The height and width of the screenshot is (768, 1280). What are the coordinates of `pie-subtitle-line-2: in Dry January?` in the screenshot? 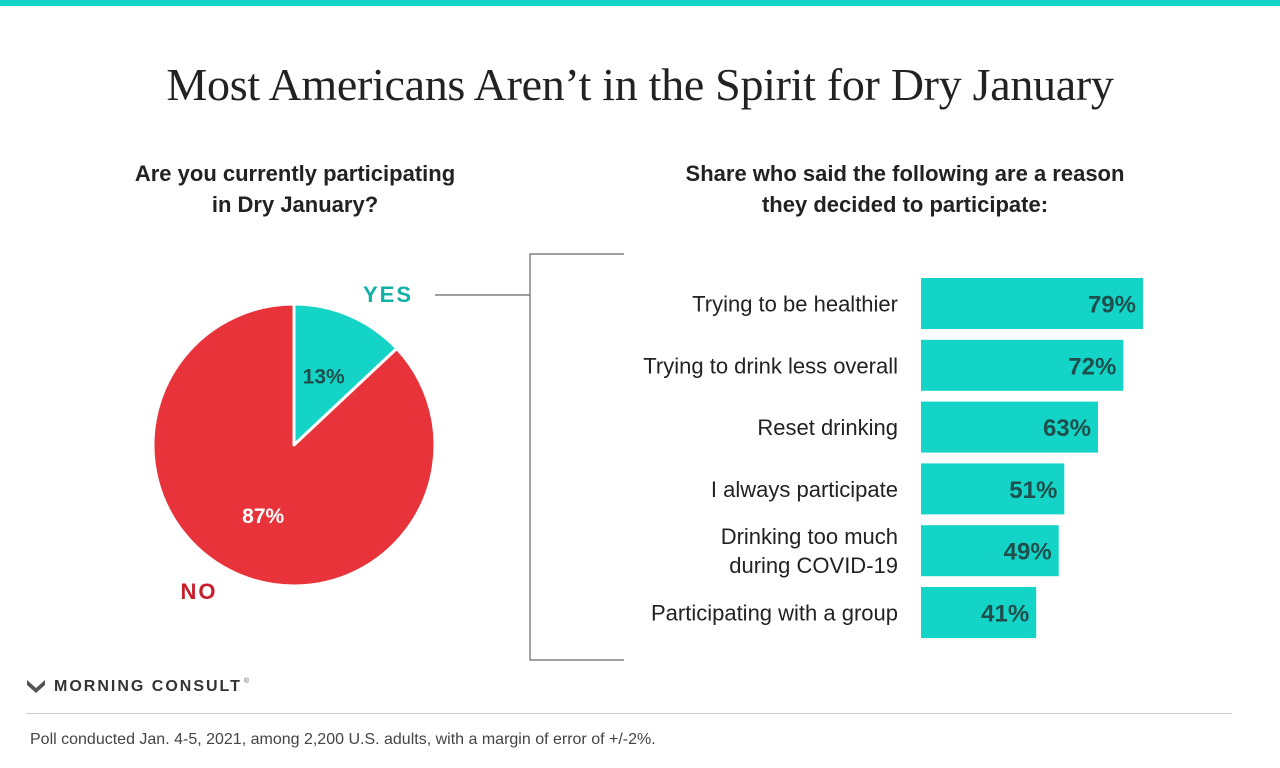 It's located at (295, 204).